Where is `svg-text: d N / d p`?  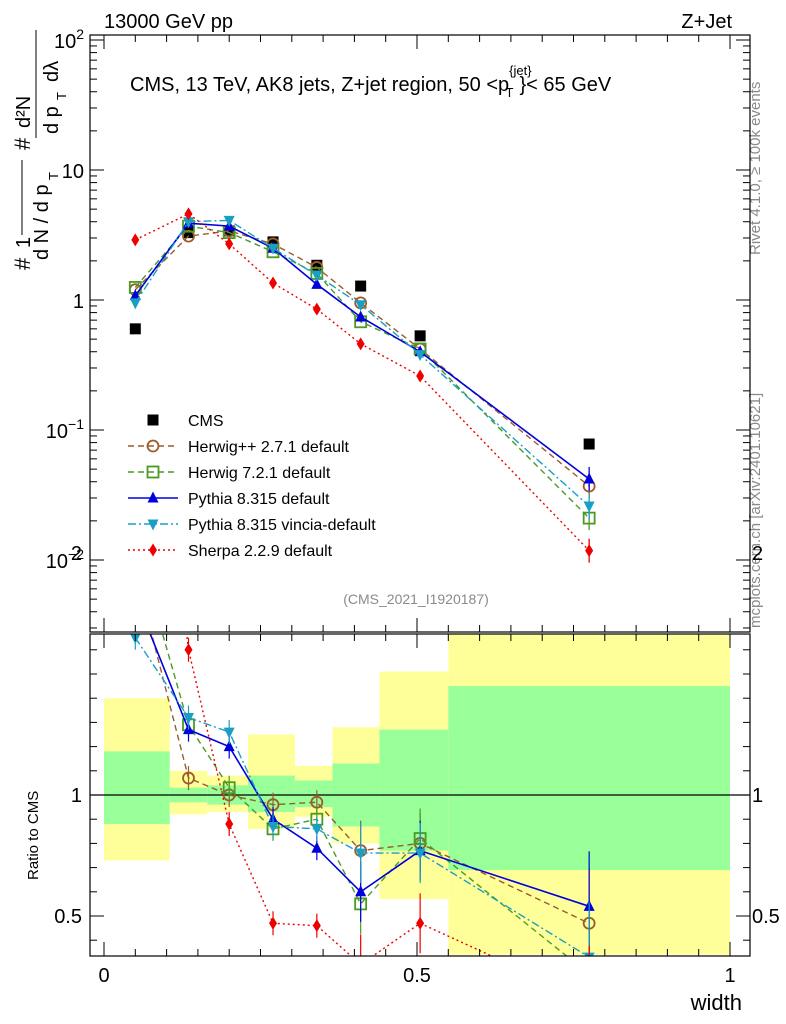 svg-text: d N / d p is located at coordinates (42, 222).